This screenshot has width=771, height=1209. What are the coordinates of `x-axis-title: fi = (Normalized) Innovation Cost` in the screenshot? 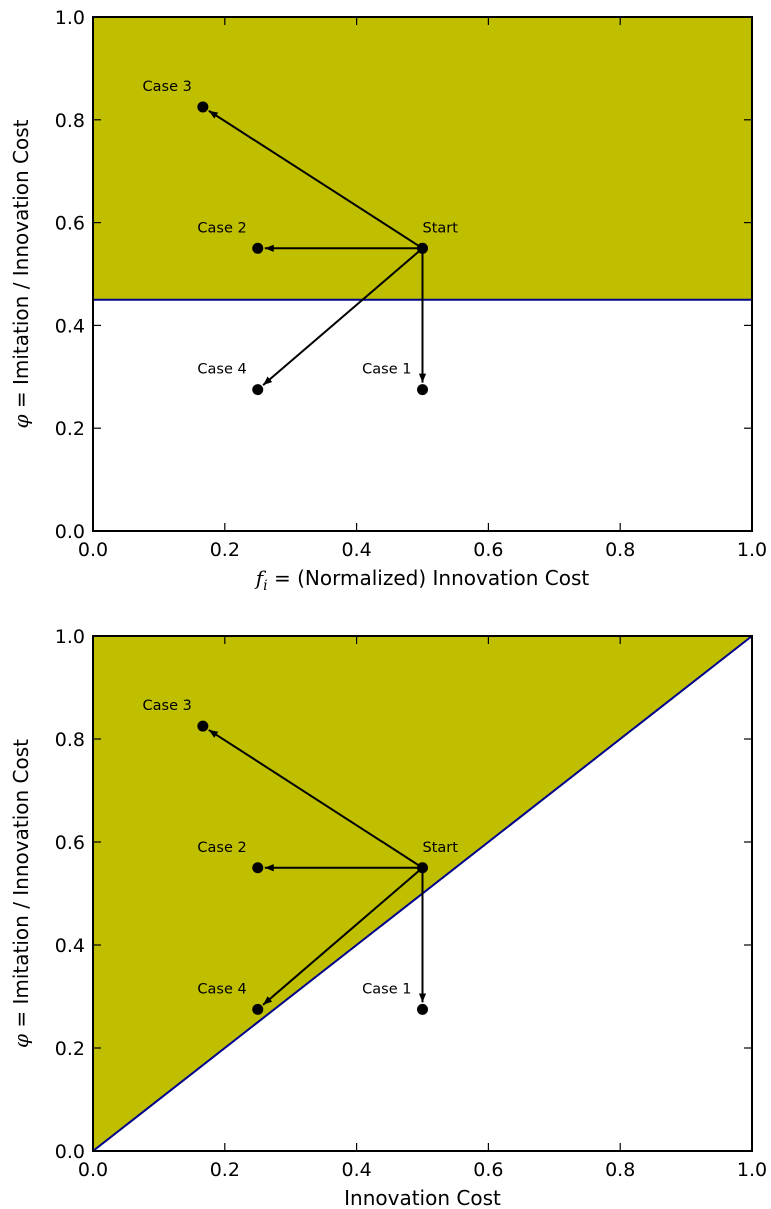 It's located at (422, 580).